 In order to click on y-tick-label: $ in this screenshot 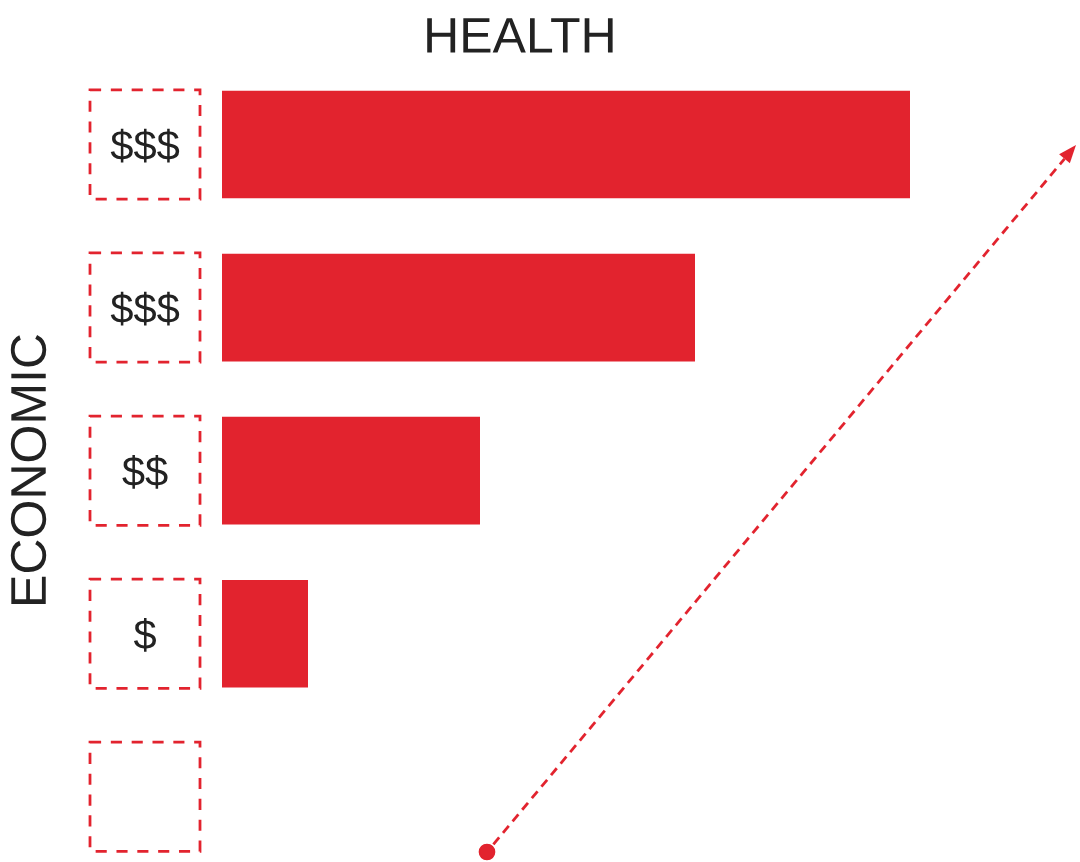, I will do `click(144, 634)`.